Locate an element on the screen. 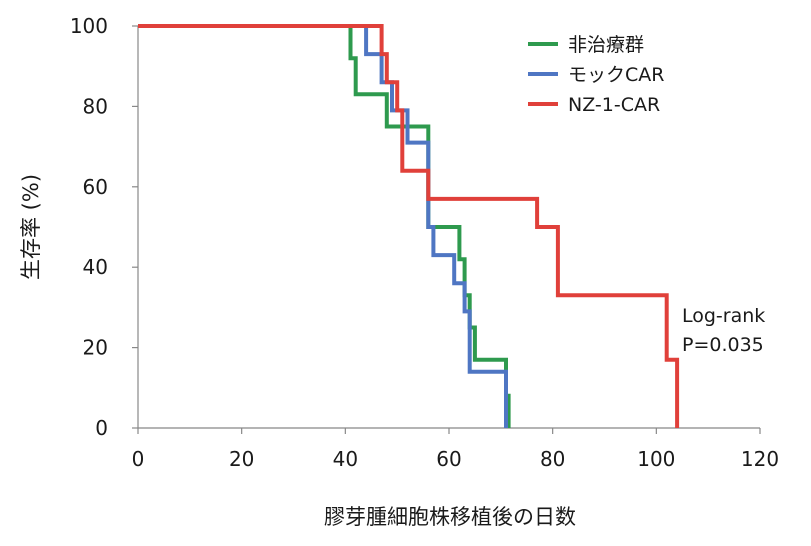 This screenshot has height=546, width=811. legend-label-untreated: 非治療群 is located at coordinates (606, 45).